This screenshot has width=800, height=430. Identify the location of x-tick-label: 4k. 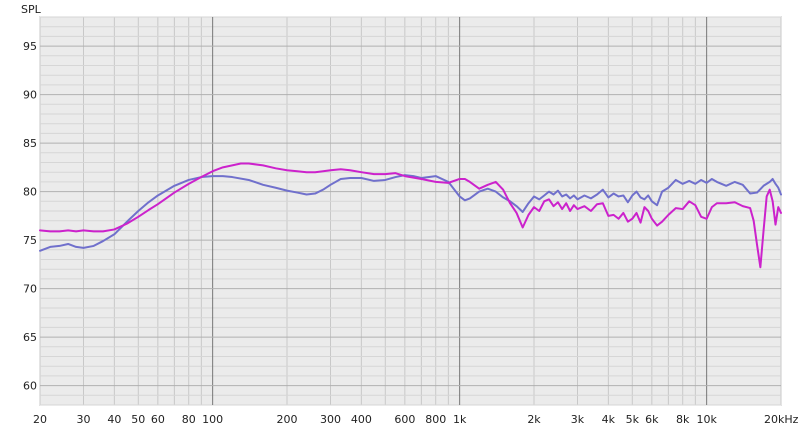
(609, 419).